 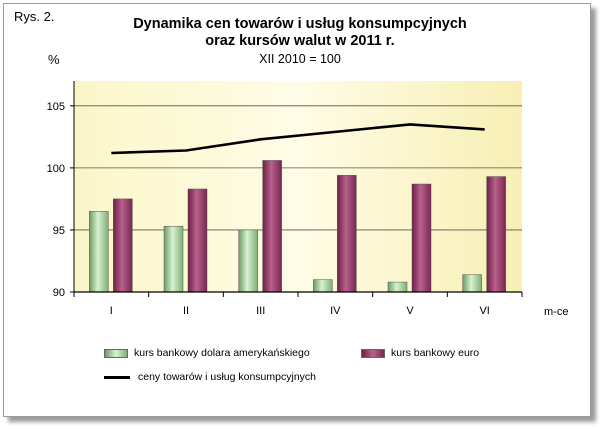 I want to click on bar-dollar-V, so click(x=397, y=287).